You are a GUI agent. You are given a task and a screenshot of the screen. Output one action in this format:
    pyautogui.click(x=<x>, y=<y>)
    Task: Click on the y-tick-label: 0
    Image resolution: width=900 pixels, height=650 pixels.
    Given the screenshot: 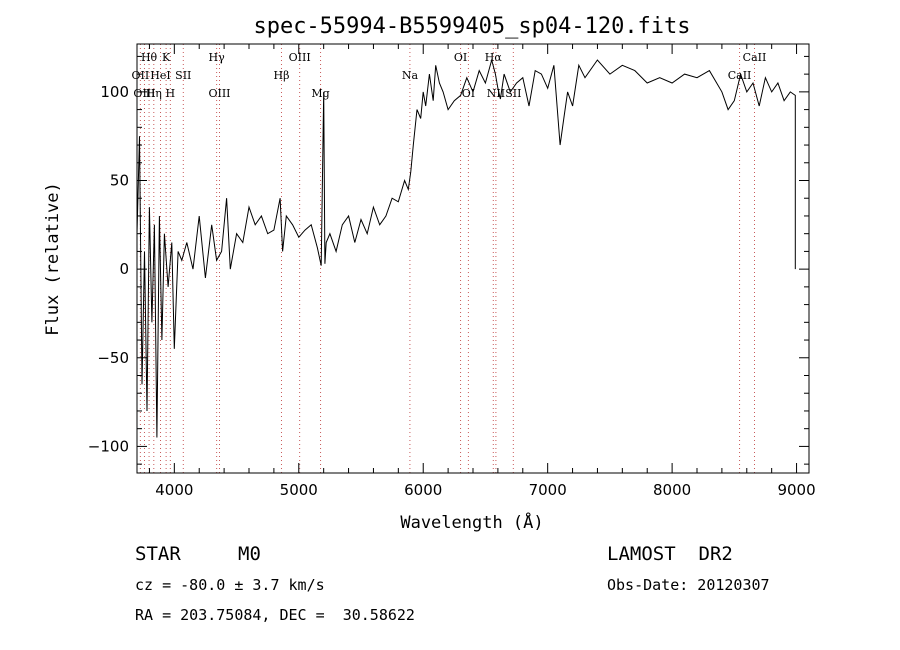 What is the action you would take?
    pyautogui.click(x=124, y=269)
    